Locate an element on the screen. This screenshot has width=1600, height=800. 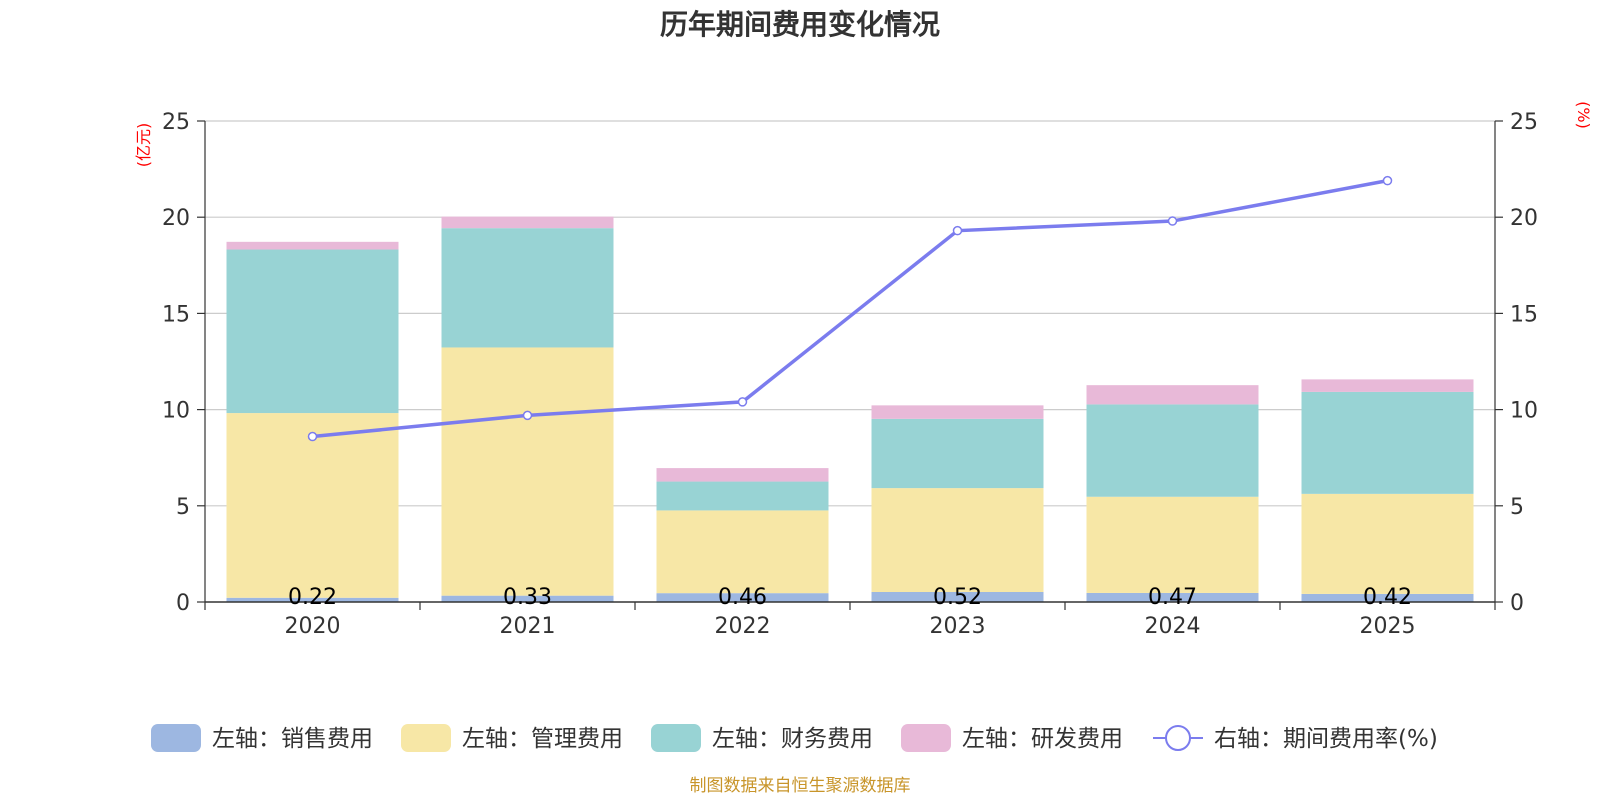
legend-label: 左轴：管理费用 is located at coordinates (542, 739).